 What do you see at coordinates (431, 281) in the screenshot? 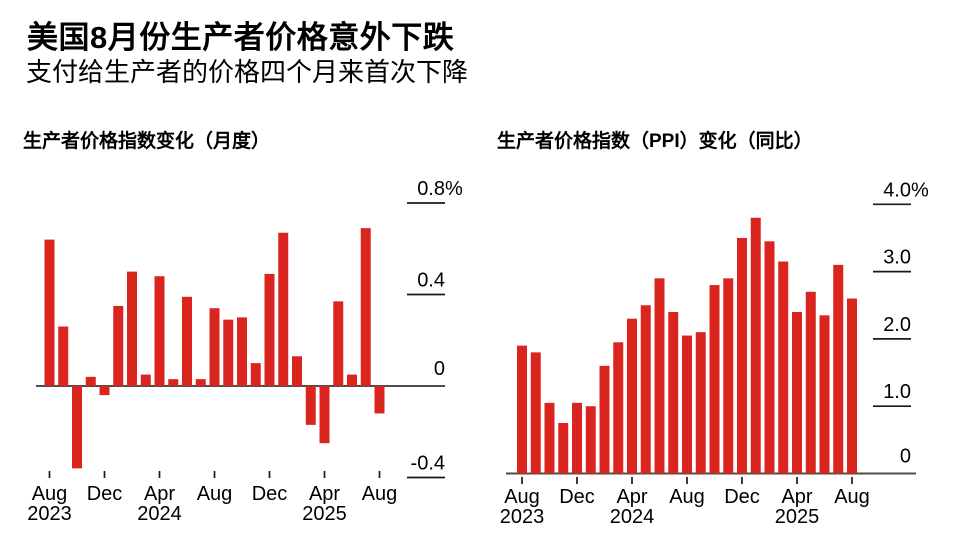
I see `y-axis-label: 0.4` at bounding box center [431, 281].